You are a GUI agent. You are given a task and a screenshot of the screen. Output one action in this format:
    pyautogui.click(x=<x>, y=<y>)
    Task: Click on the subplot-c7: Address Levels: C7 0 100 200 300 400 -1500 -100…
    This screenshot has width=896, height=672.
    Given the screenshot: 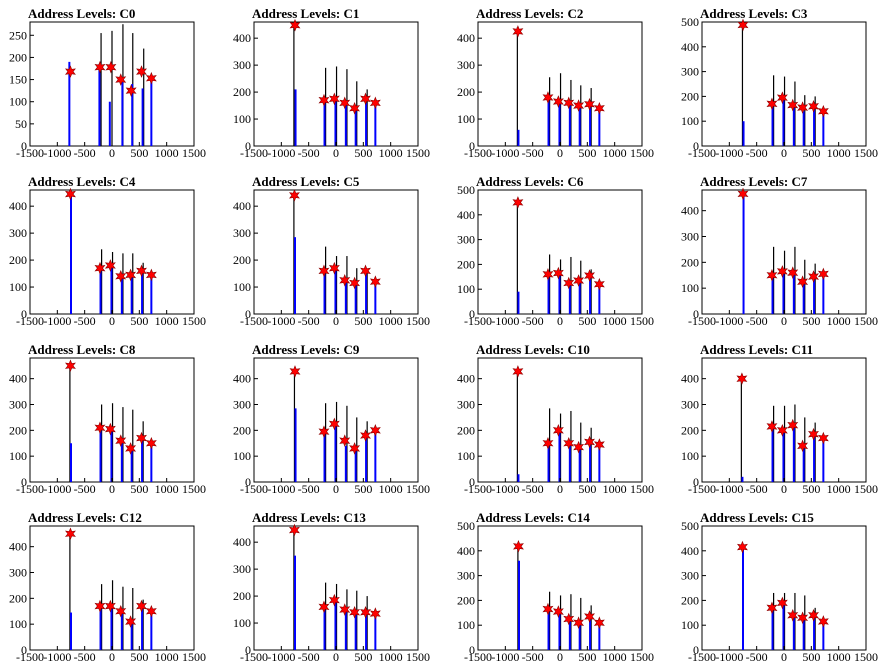 What is the action you would take?
    pyautogui.click(x=779, y=251)
    